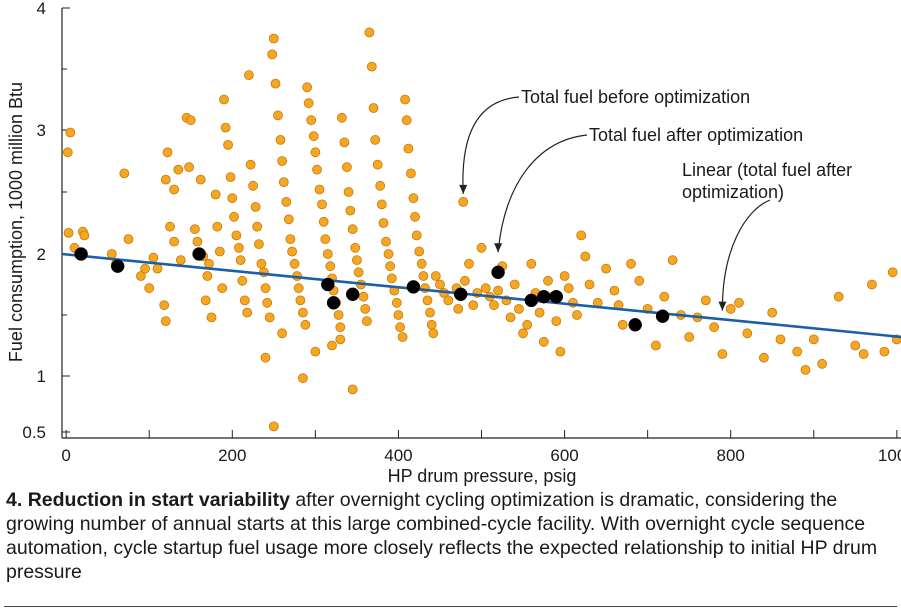 The height and width of the screenshot is (614, 901). What do you see at coordinates (635, 97) in the screenshot?
I see `annotation-before: Total fuel before optimization` at bounding box center [635, 97].